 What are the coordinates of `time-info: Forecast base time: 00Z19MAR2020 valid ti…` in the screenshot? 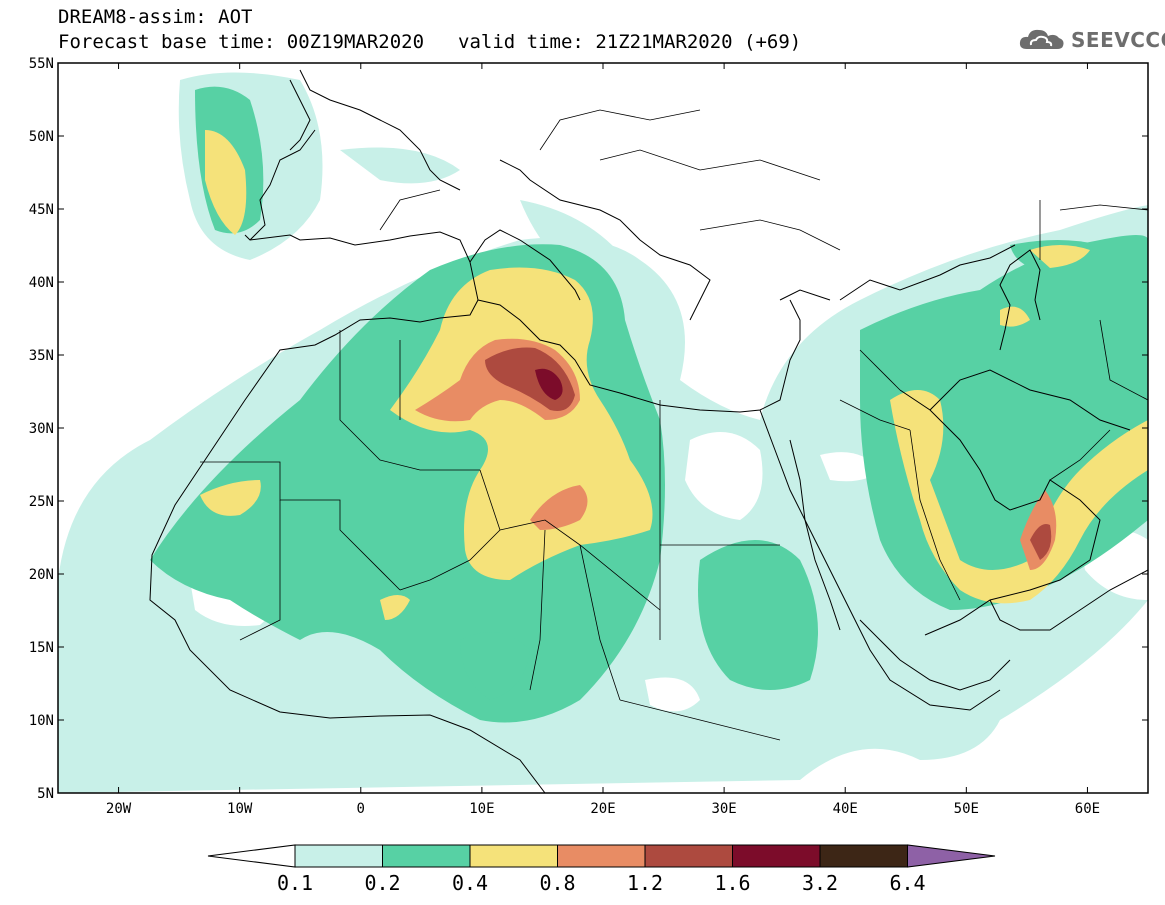 It's located at (429, 42).